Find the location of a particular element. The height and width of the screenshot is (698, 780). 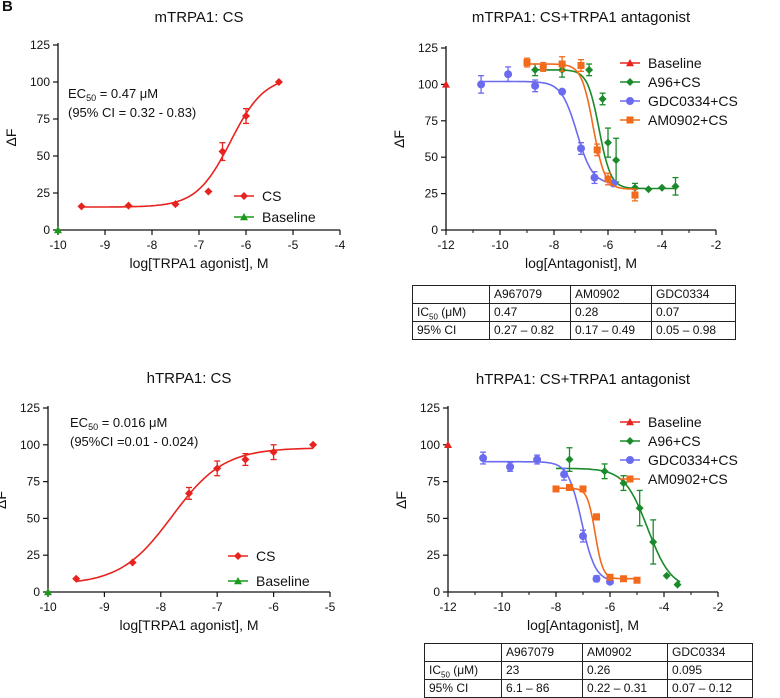

series-A96+CS is located at coordinates (619, 518).